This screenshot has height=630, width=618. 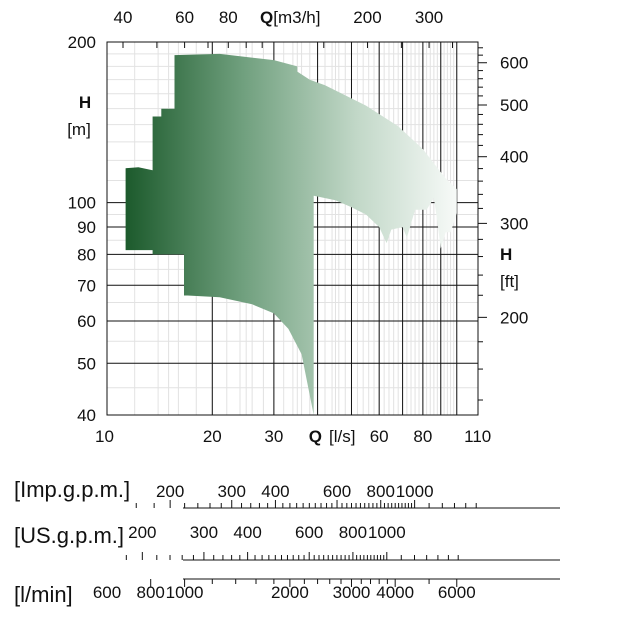 What do you see at coordinates (296, 17) in the screenshot?
I see `top-axis-label-unit: [m3/h]` at bounding box center [296, 17].